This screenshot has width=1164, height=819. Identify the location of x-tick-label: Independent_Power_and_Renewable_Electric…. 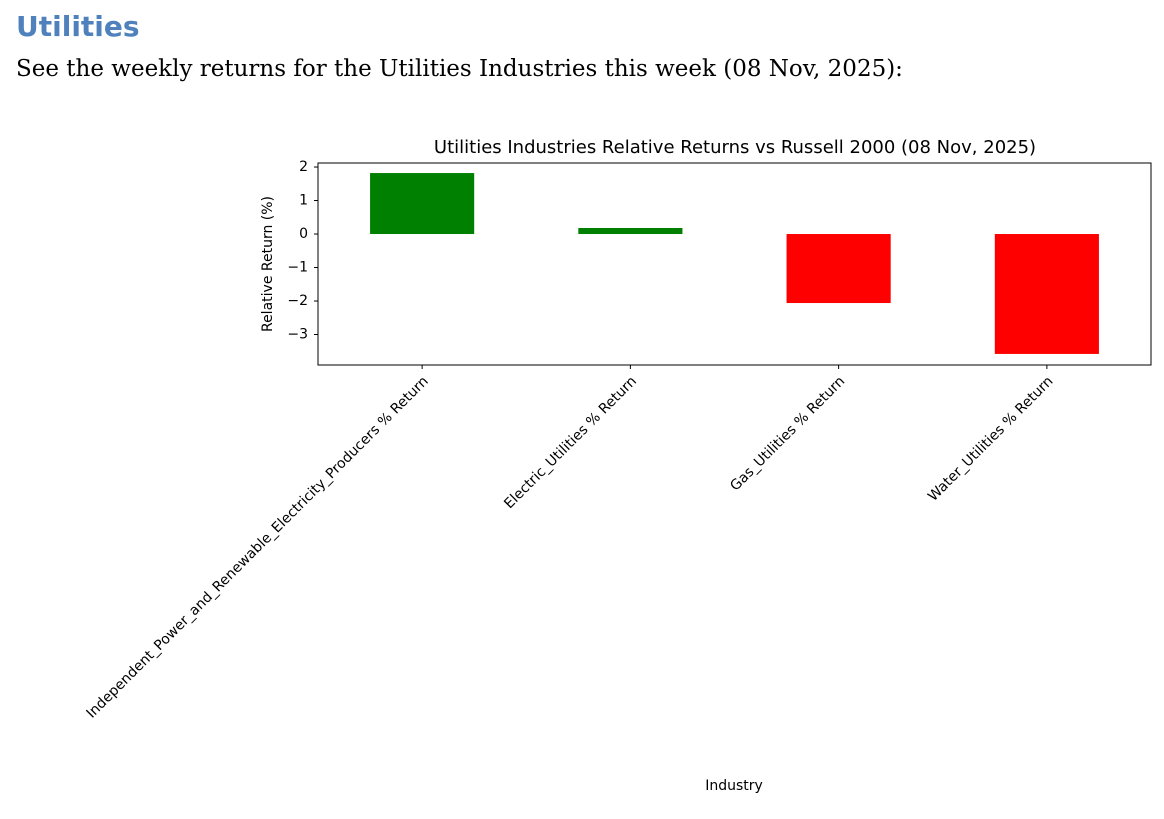
(257, 547).